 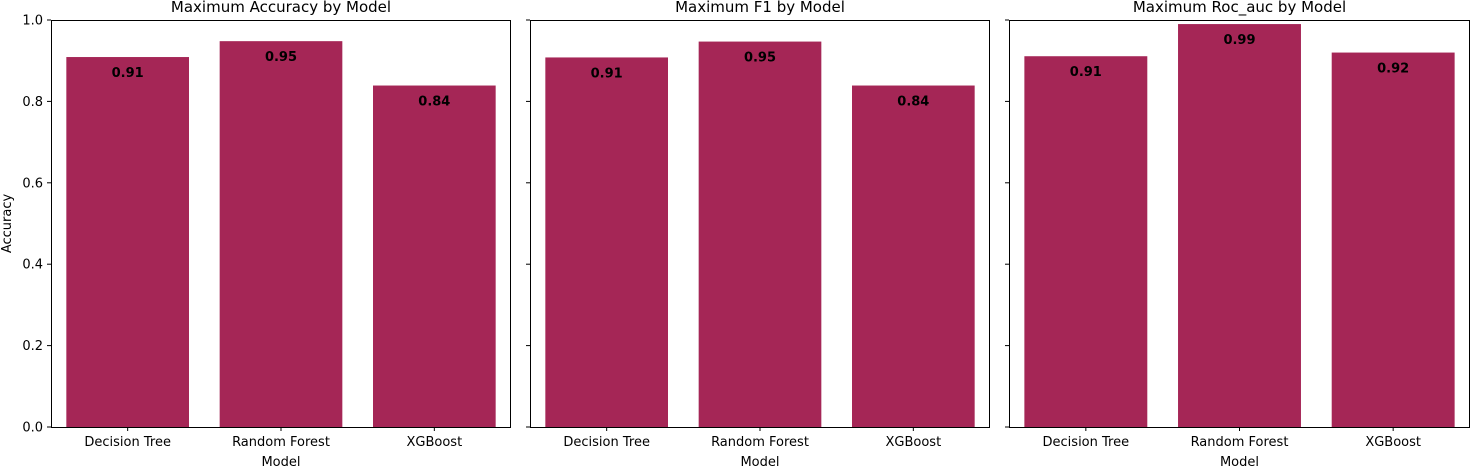 What do you see at coordinates (1239, 40) in the screenshot?
I see `data-label-2-1: 0.99` at bounding box center [1239, 40].